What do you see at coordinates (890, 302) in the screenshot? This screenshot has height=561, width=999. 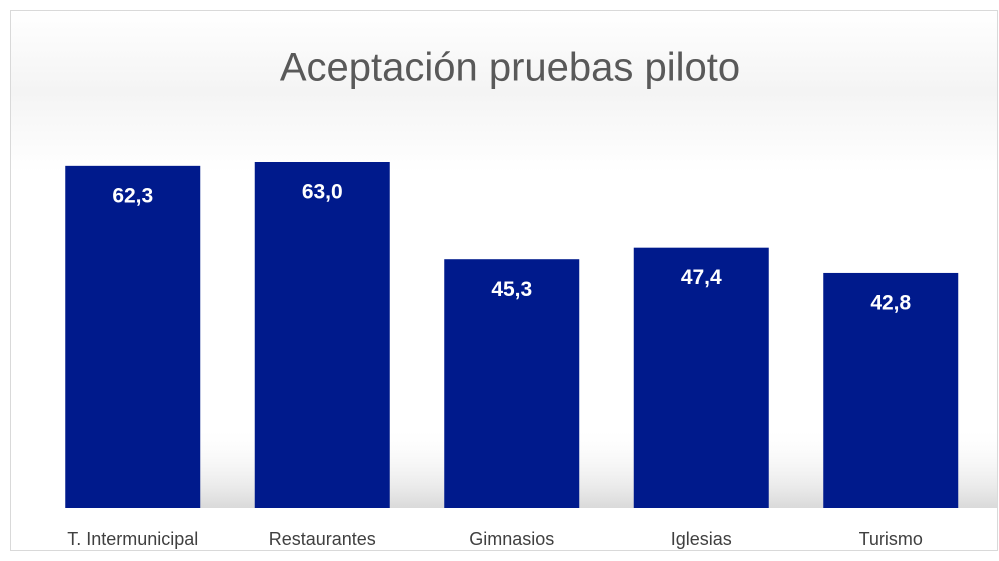 I see `data-label: 42,8` at bounding box center [890, 302].